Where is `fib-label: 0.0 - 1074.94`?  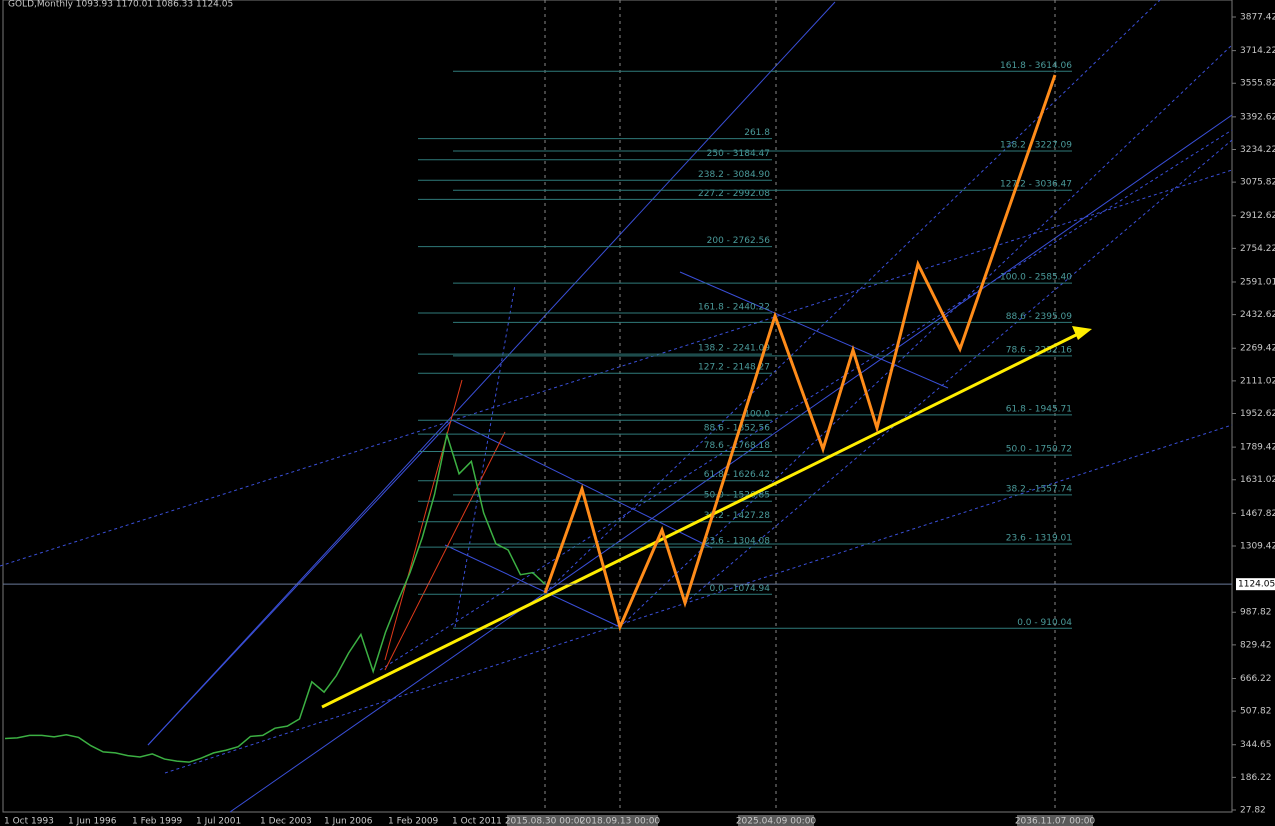 fib-label: 0.0 - 1074.94 is located at coordinates (740, 589).